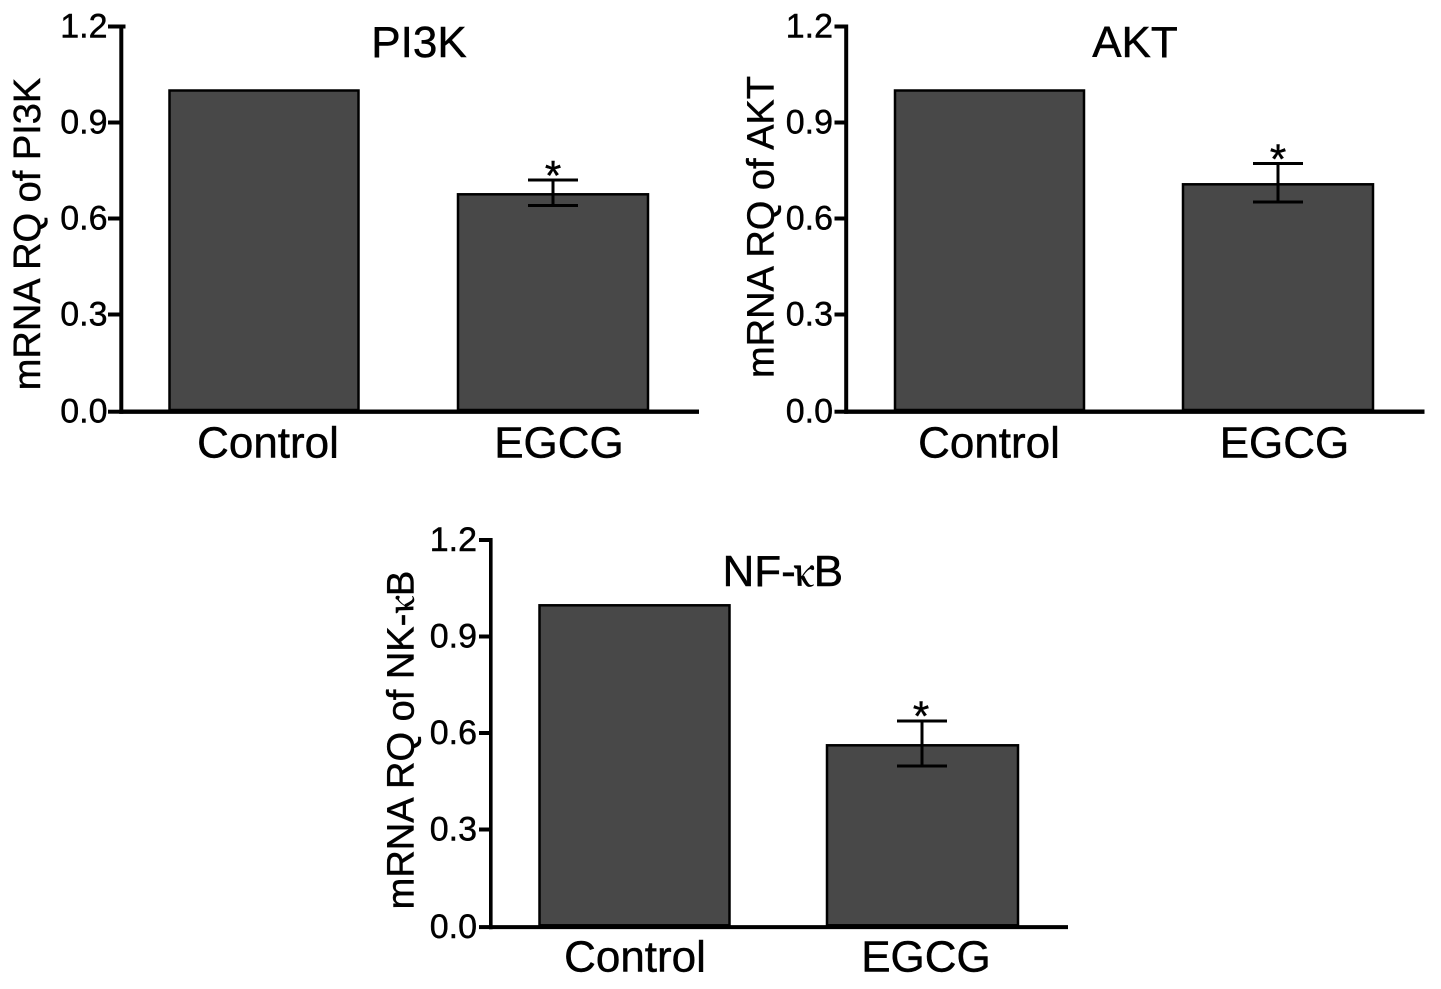  Describe the element at coordinates (418, 42) in the screenshot. I see `svg-text: PI3K` at that location.